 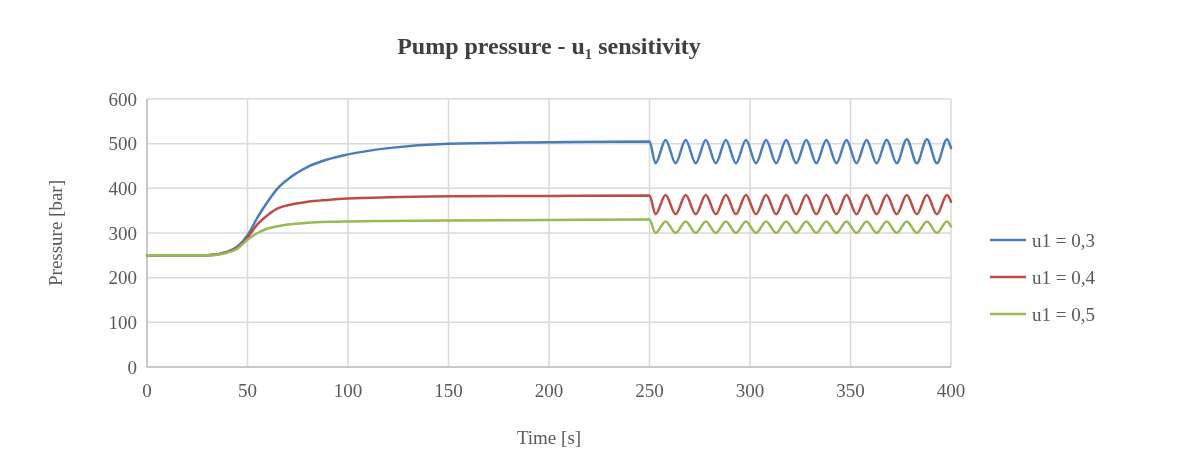 I want to click on y-tick-label: 300, so click(x=122, y=233).